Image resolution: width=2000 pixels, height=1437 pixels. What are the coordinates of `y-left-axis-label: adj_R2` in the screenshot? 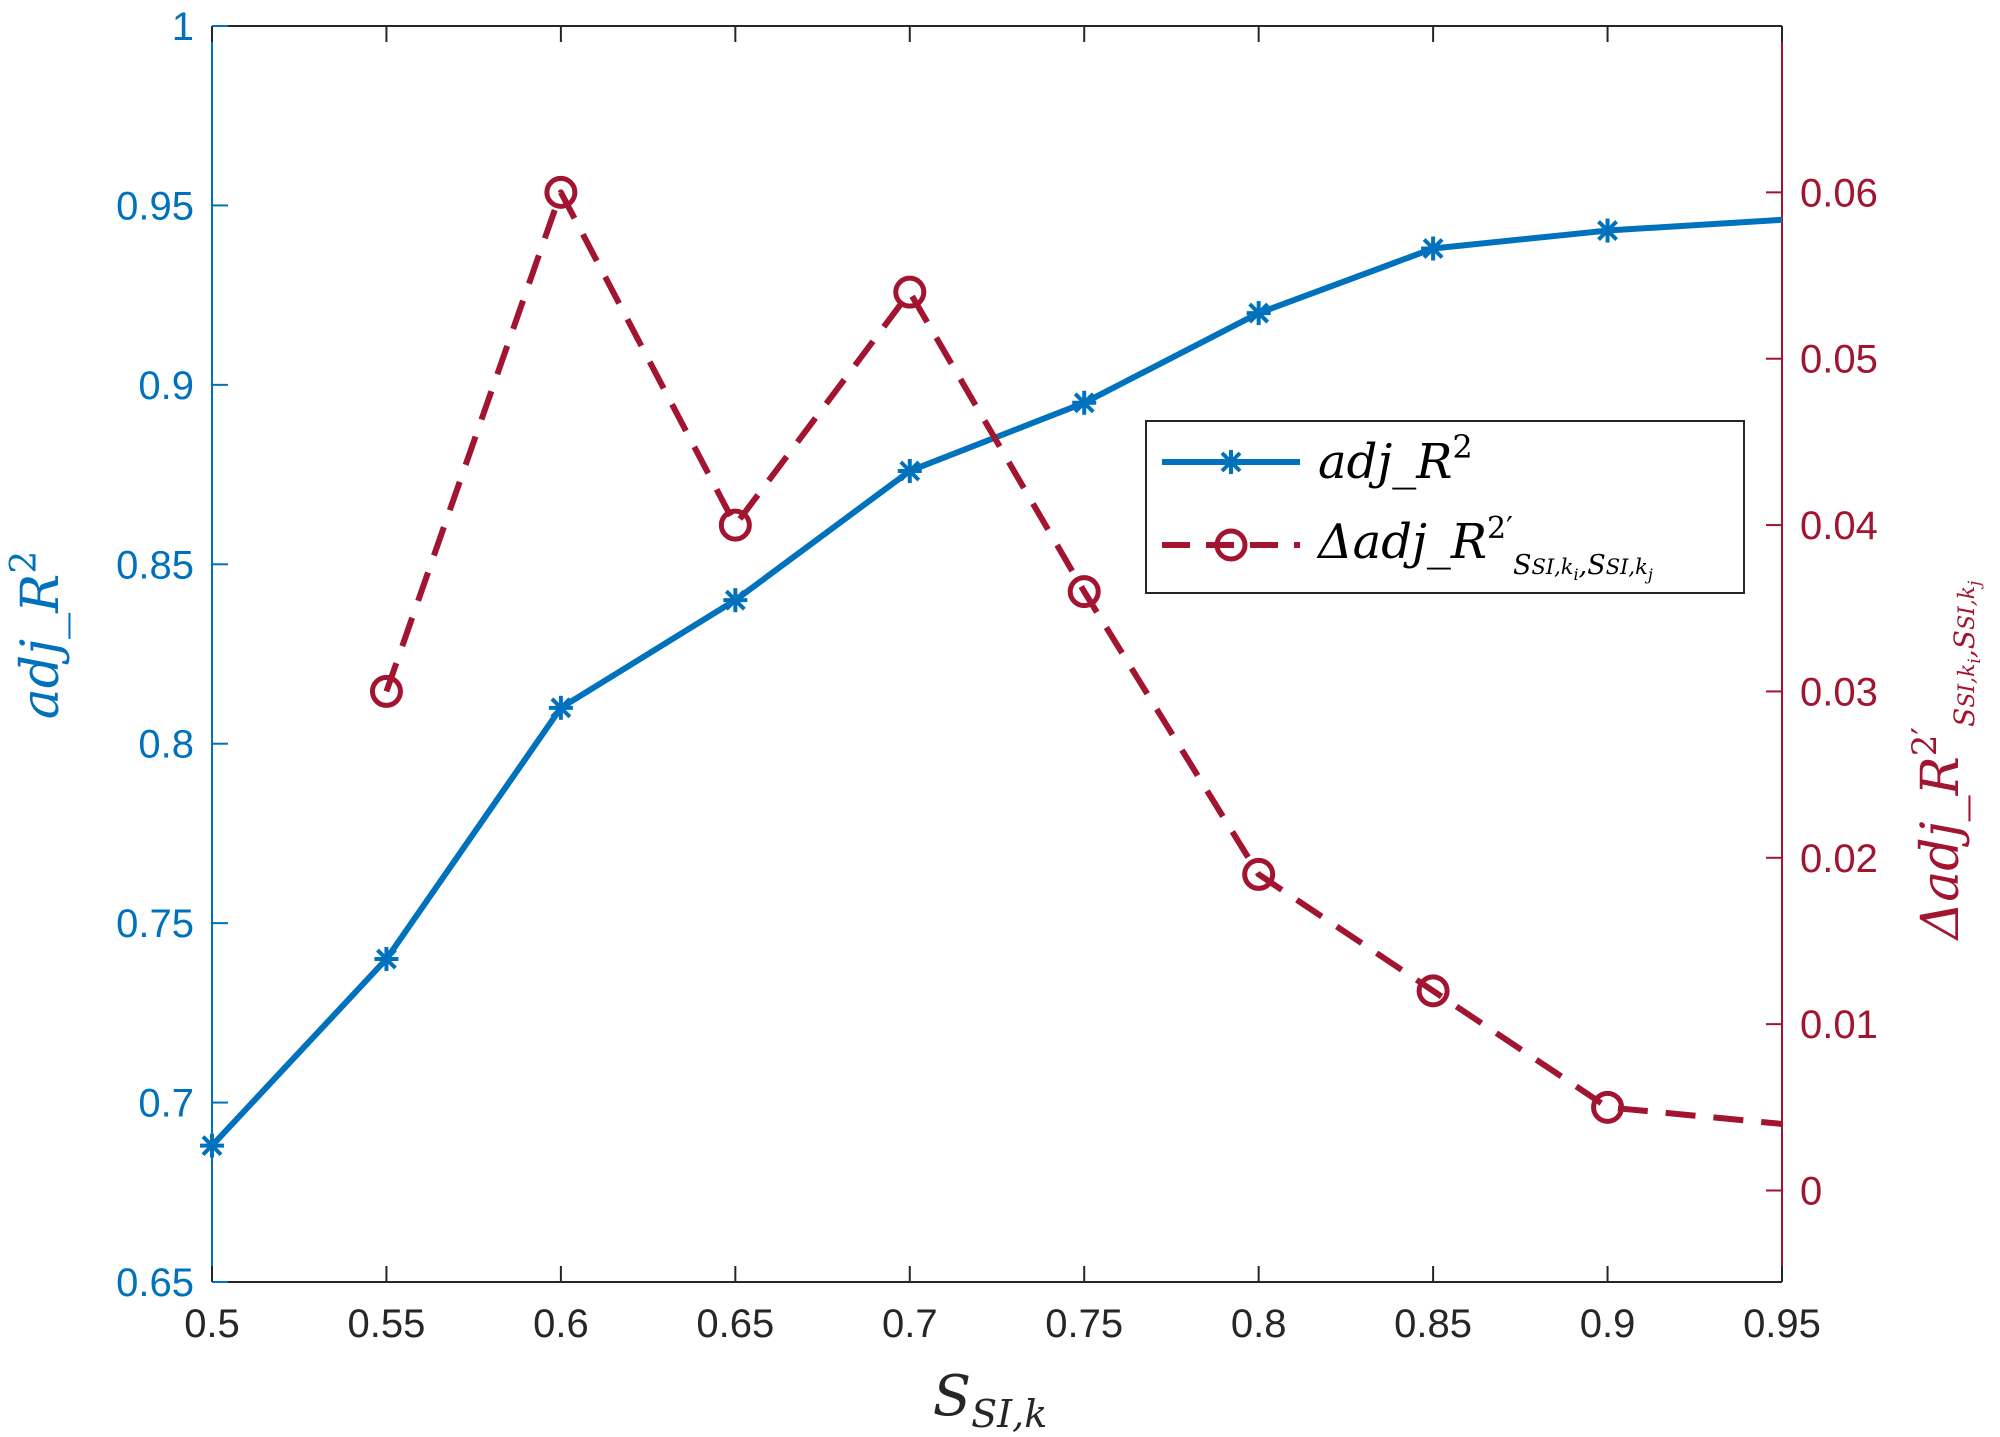 It's located at (37, 635).